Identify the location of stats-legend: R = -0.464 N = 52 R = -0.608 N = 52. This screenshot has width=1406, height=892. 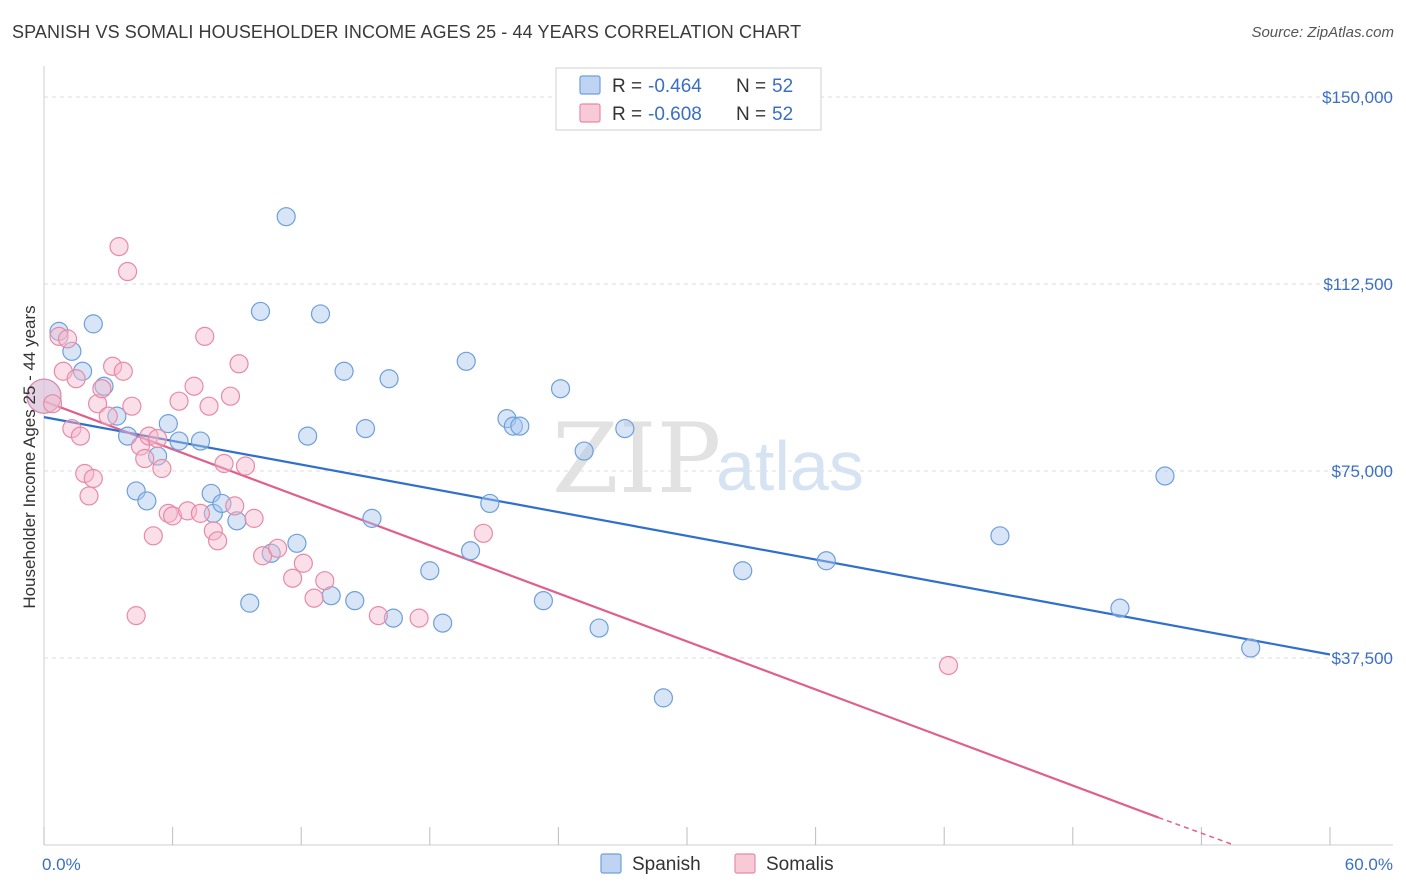
(688, 99).